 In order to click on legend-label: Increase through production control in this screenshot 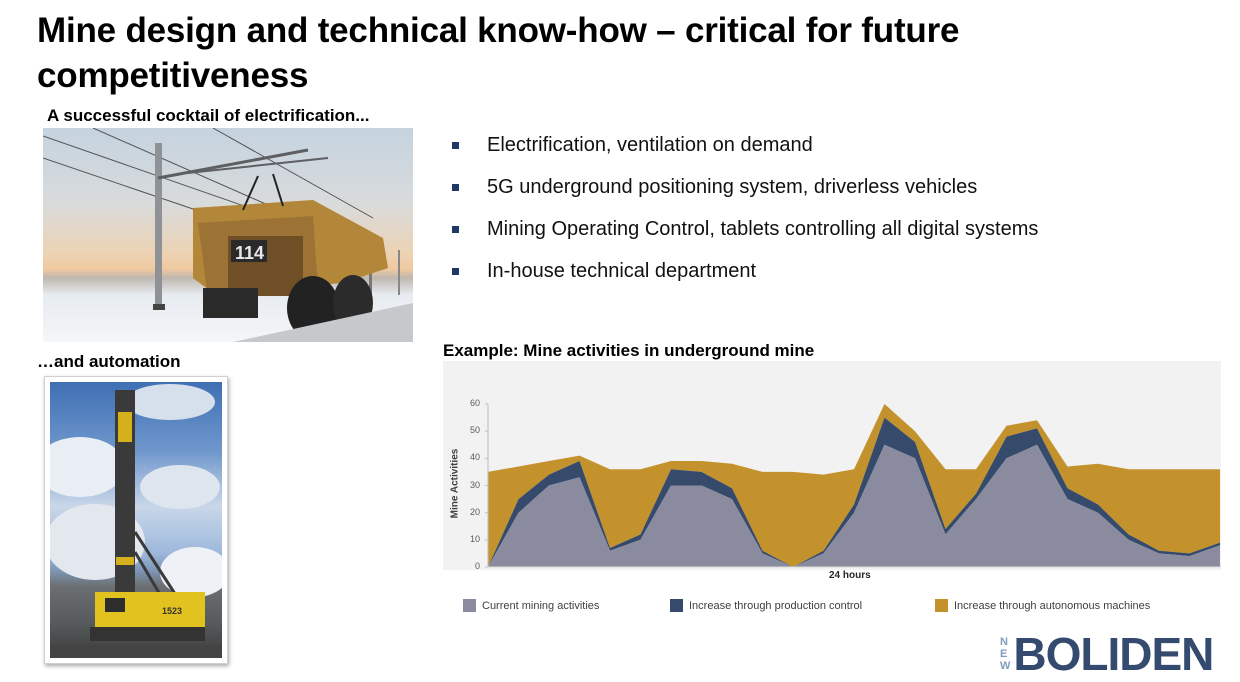, I will do `click(776, 605)`.